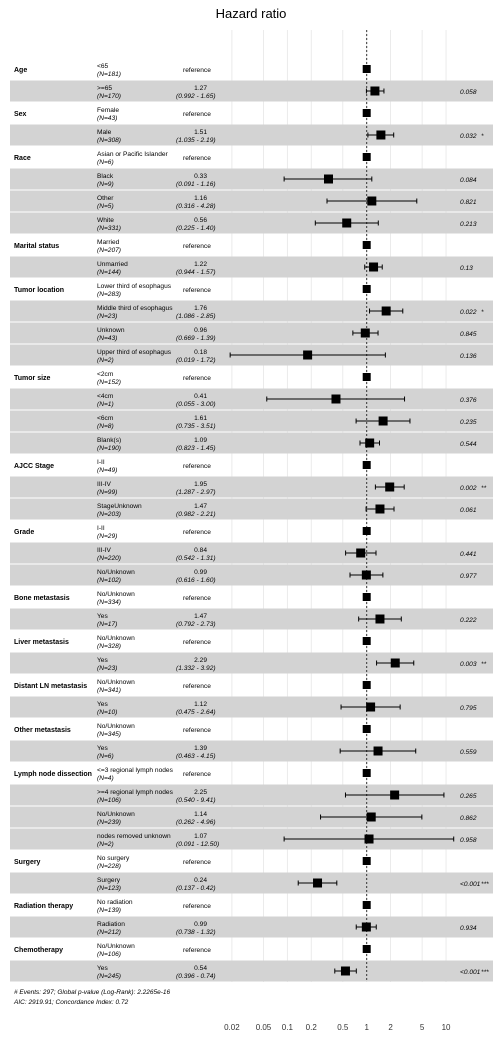 The height and width of the screenshot is (1046, 503). I want to click on x-tick-label: 2, so click(390, 1027).